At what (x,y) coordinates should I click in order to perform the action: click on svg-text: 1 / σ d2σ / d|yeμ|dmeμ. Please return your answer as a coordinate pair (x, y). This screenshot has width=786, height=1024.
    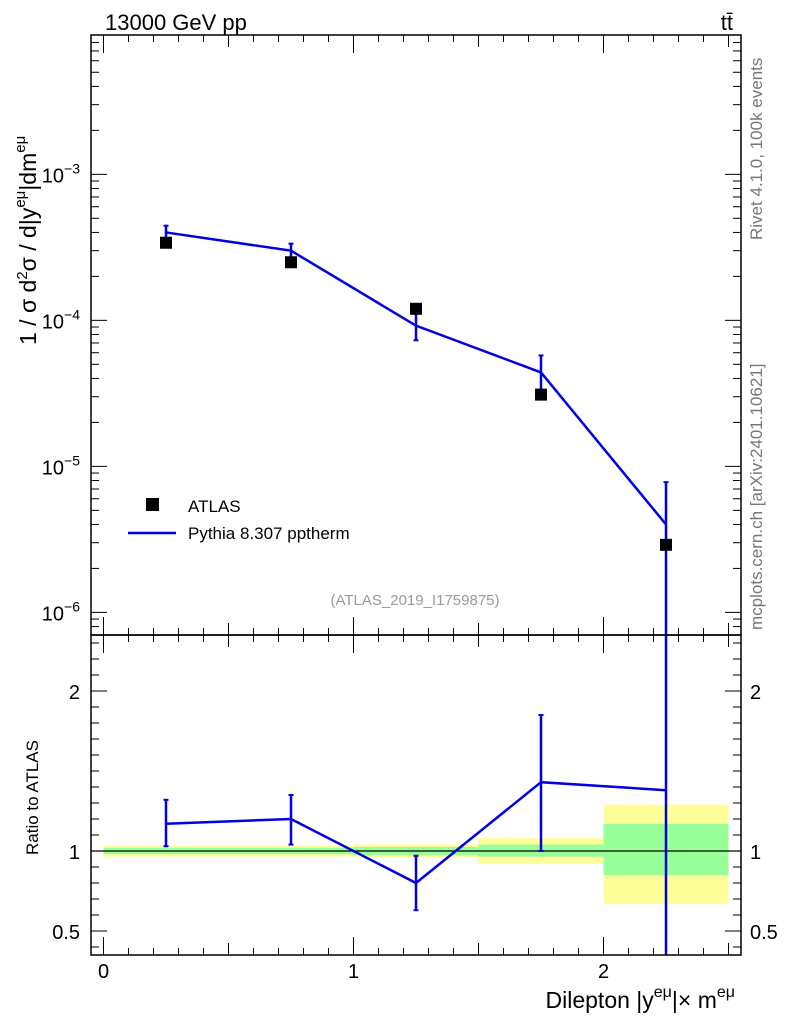
    Looking at the image, I should click on (26, 240).